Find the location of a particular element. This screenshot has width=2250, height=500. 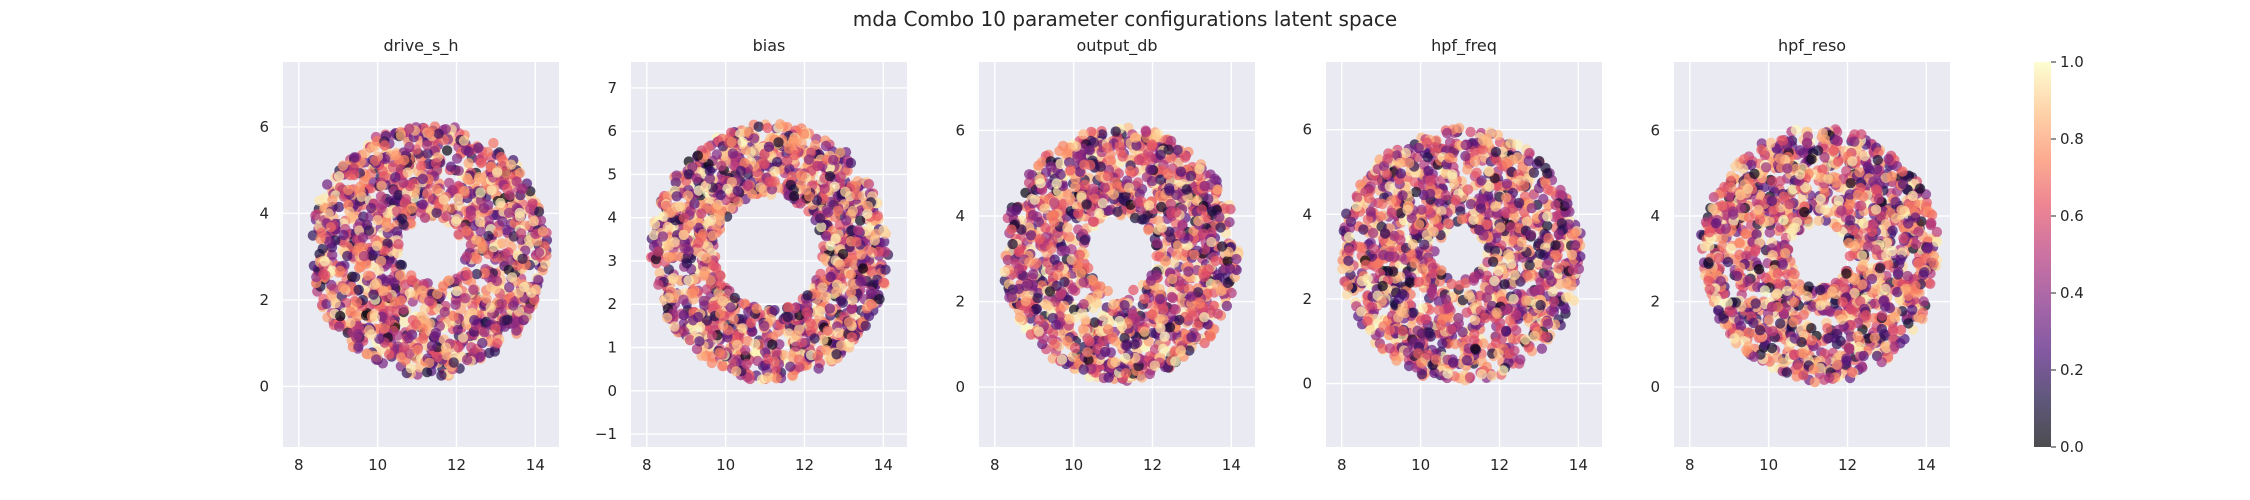

panel-title: output_db is located at coordinates (1116, 46).